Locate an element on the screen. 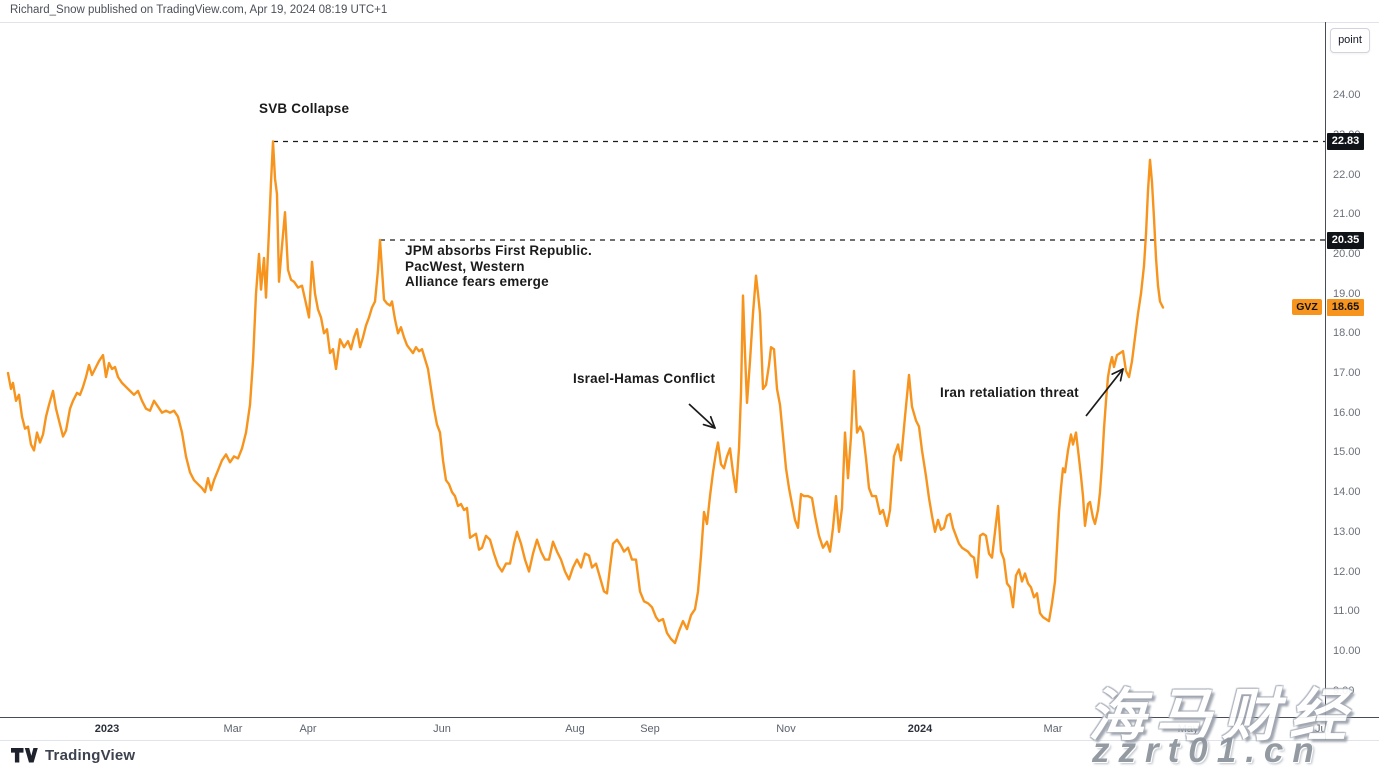 The width and height of the screenshot is (1379, 773). annotation-israel-hamas: Israel-Hamas Conflict is located at coordinates (644, 378).